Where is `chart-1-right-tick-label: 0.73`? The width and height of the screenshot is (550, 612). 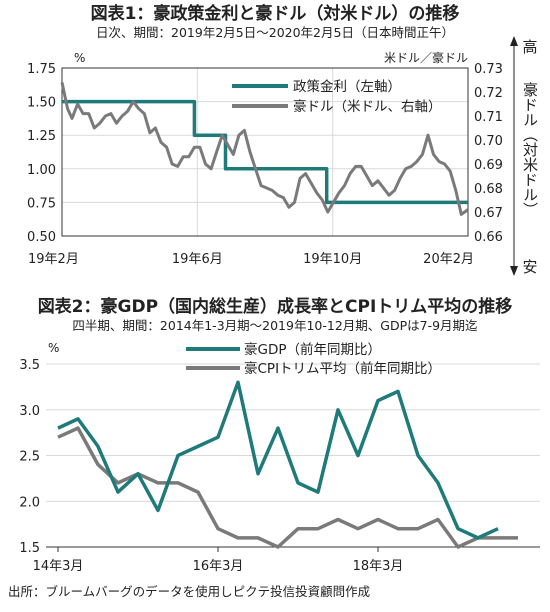 chart-1-right-tick-label: 0.73 is located at coordinates (488, 69).